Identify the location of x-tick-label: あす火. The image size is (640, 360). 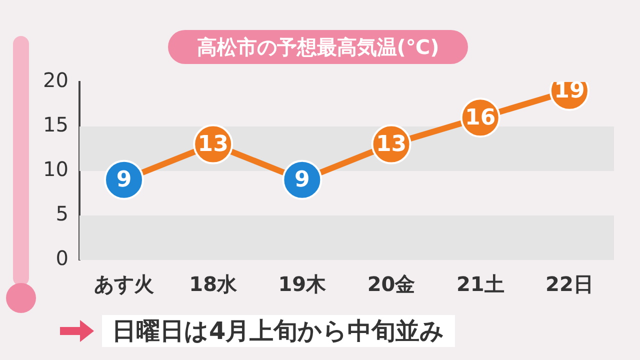
(124, 284).